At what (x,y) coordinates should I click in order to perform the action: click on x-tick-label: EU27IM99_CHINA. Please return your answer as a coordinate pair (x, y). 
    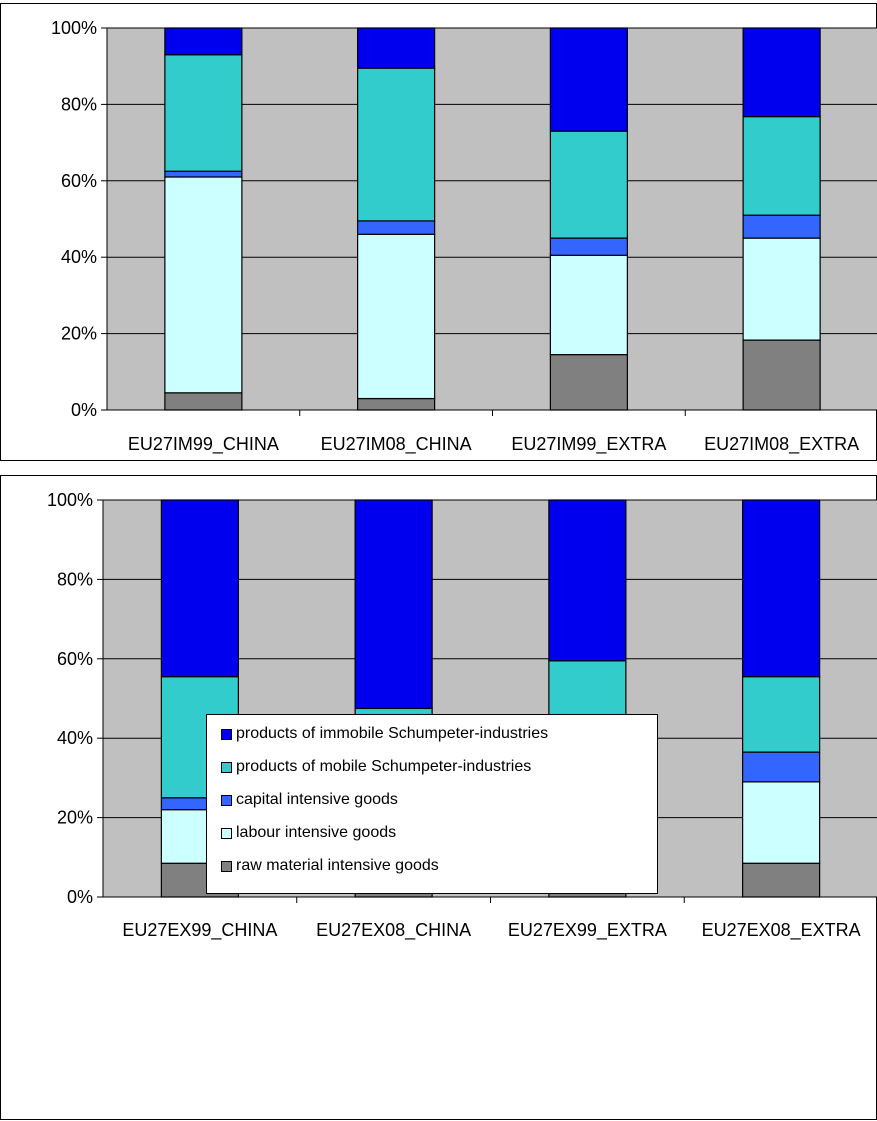
    Looking at the image, I should click on (203, 444).